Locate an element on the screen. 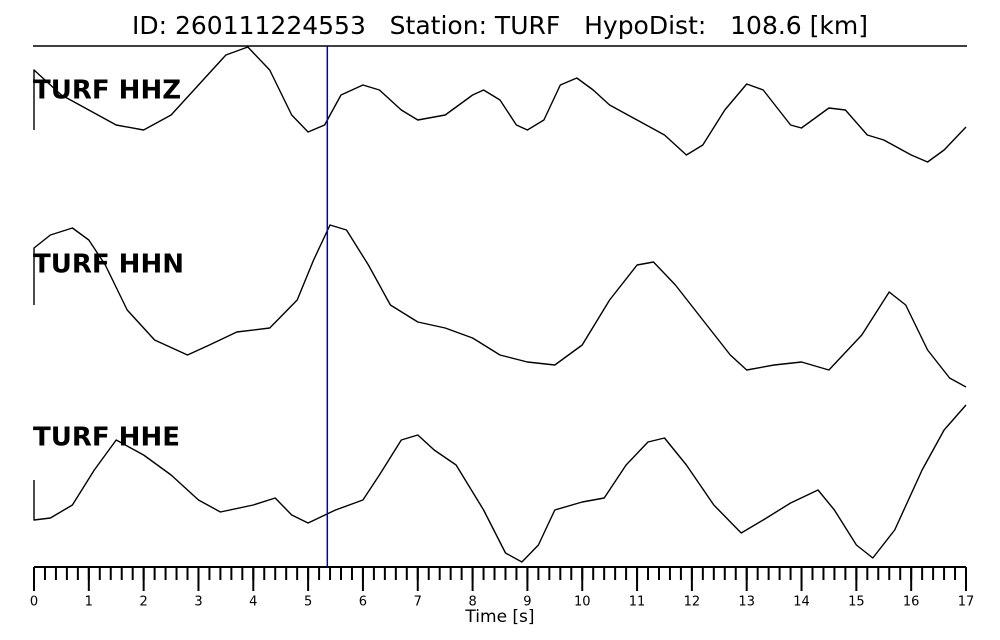  x-tick-label: 16 is located at coordinates (911, 602).